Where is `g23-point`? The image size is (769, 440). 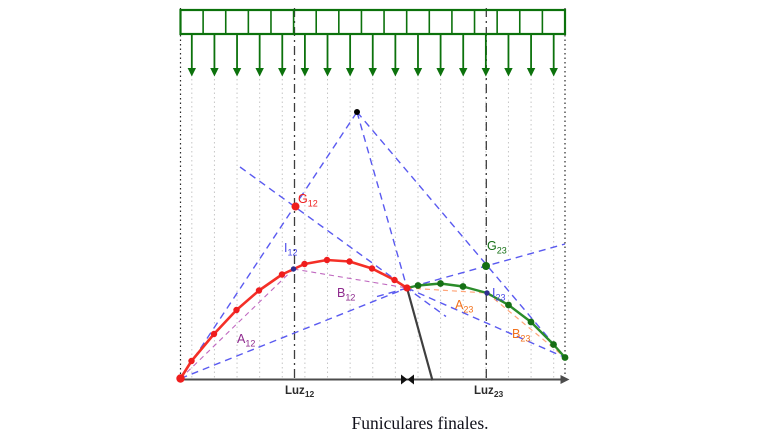
g23-point is located at coordinates (486, 266).